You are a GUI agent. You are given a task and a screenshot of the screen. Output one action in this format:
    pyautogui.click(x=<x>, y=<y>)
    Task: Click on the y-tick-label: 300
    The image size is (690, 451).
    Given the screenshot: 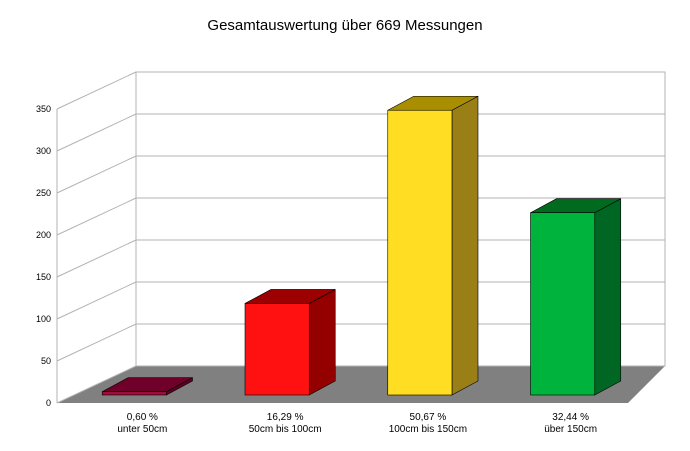 What is the action you would take?
    pyautogui.click(x=43, y=151)
    